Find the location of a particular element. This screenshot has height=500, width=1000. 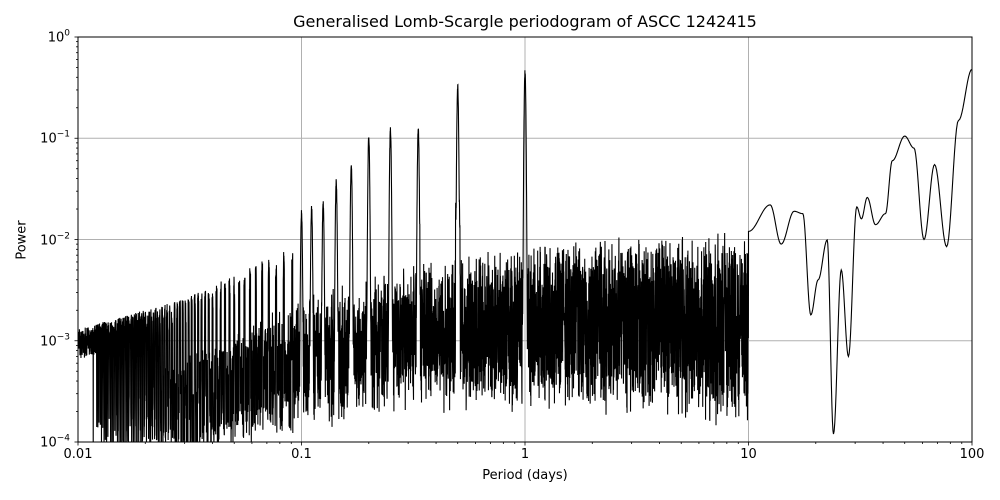

y-tick-label: 10⁻⁴ is located at coordinates (55, 442).